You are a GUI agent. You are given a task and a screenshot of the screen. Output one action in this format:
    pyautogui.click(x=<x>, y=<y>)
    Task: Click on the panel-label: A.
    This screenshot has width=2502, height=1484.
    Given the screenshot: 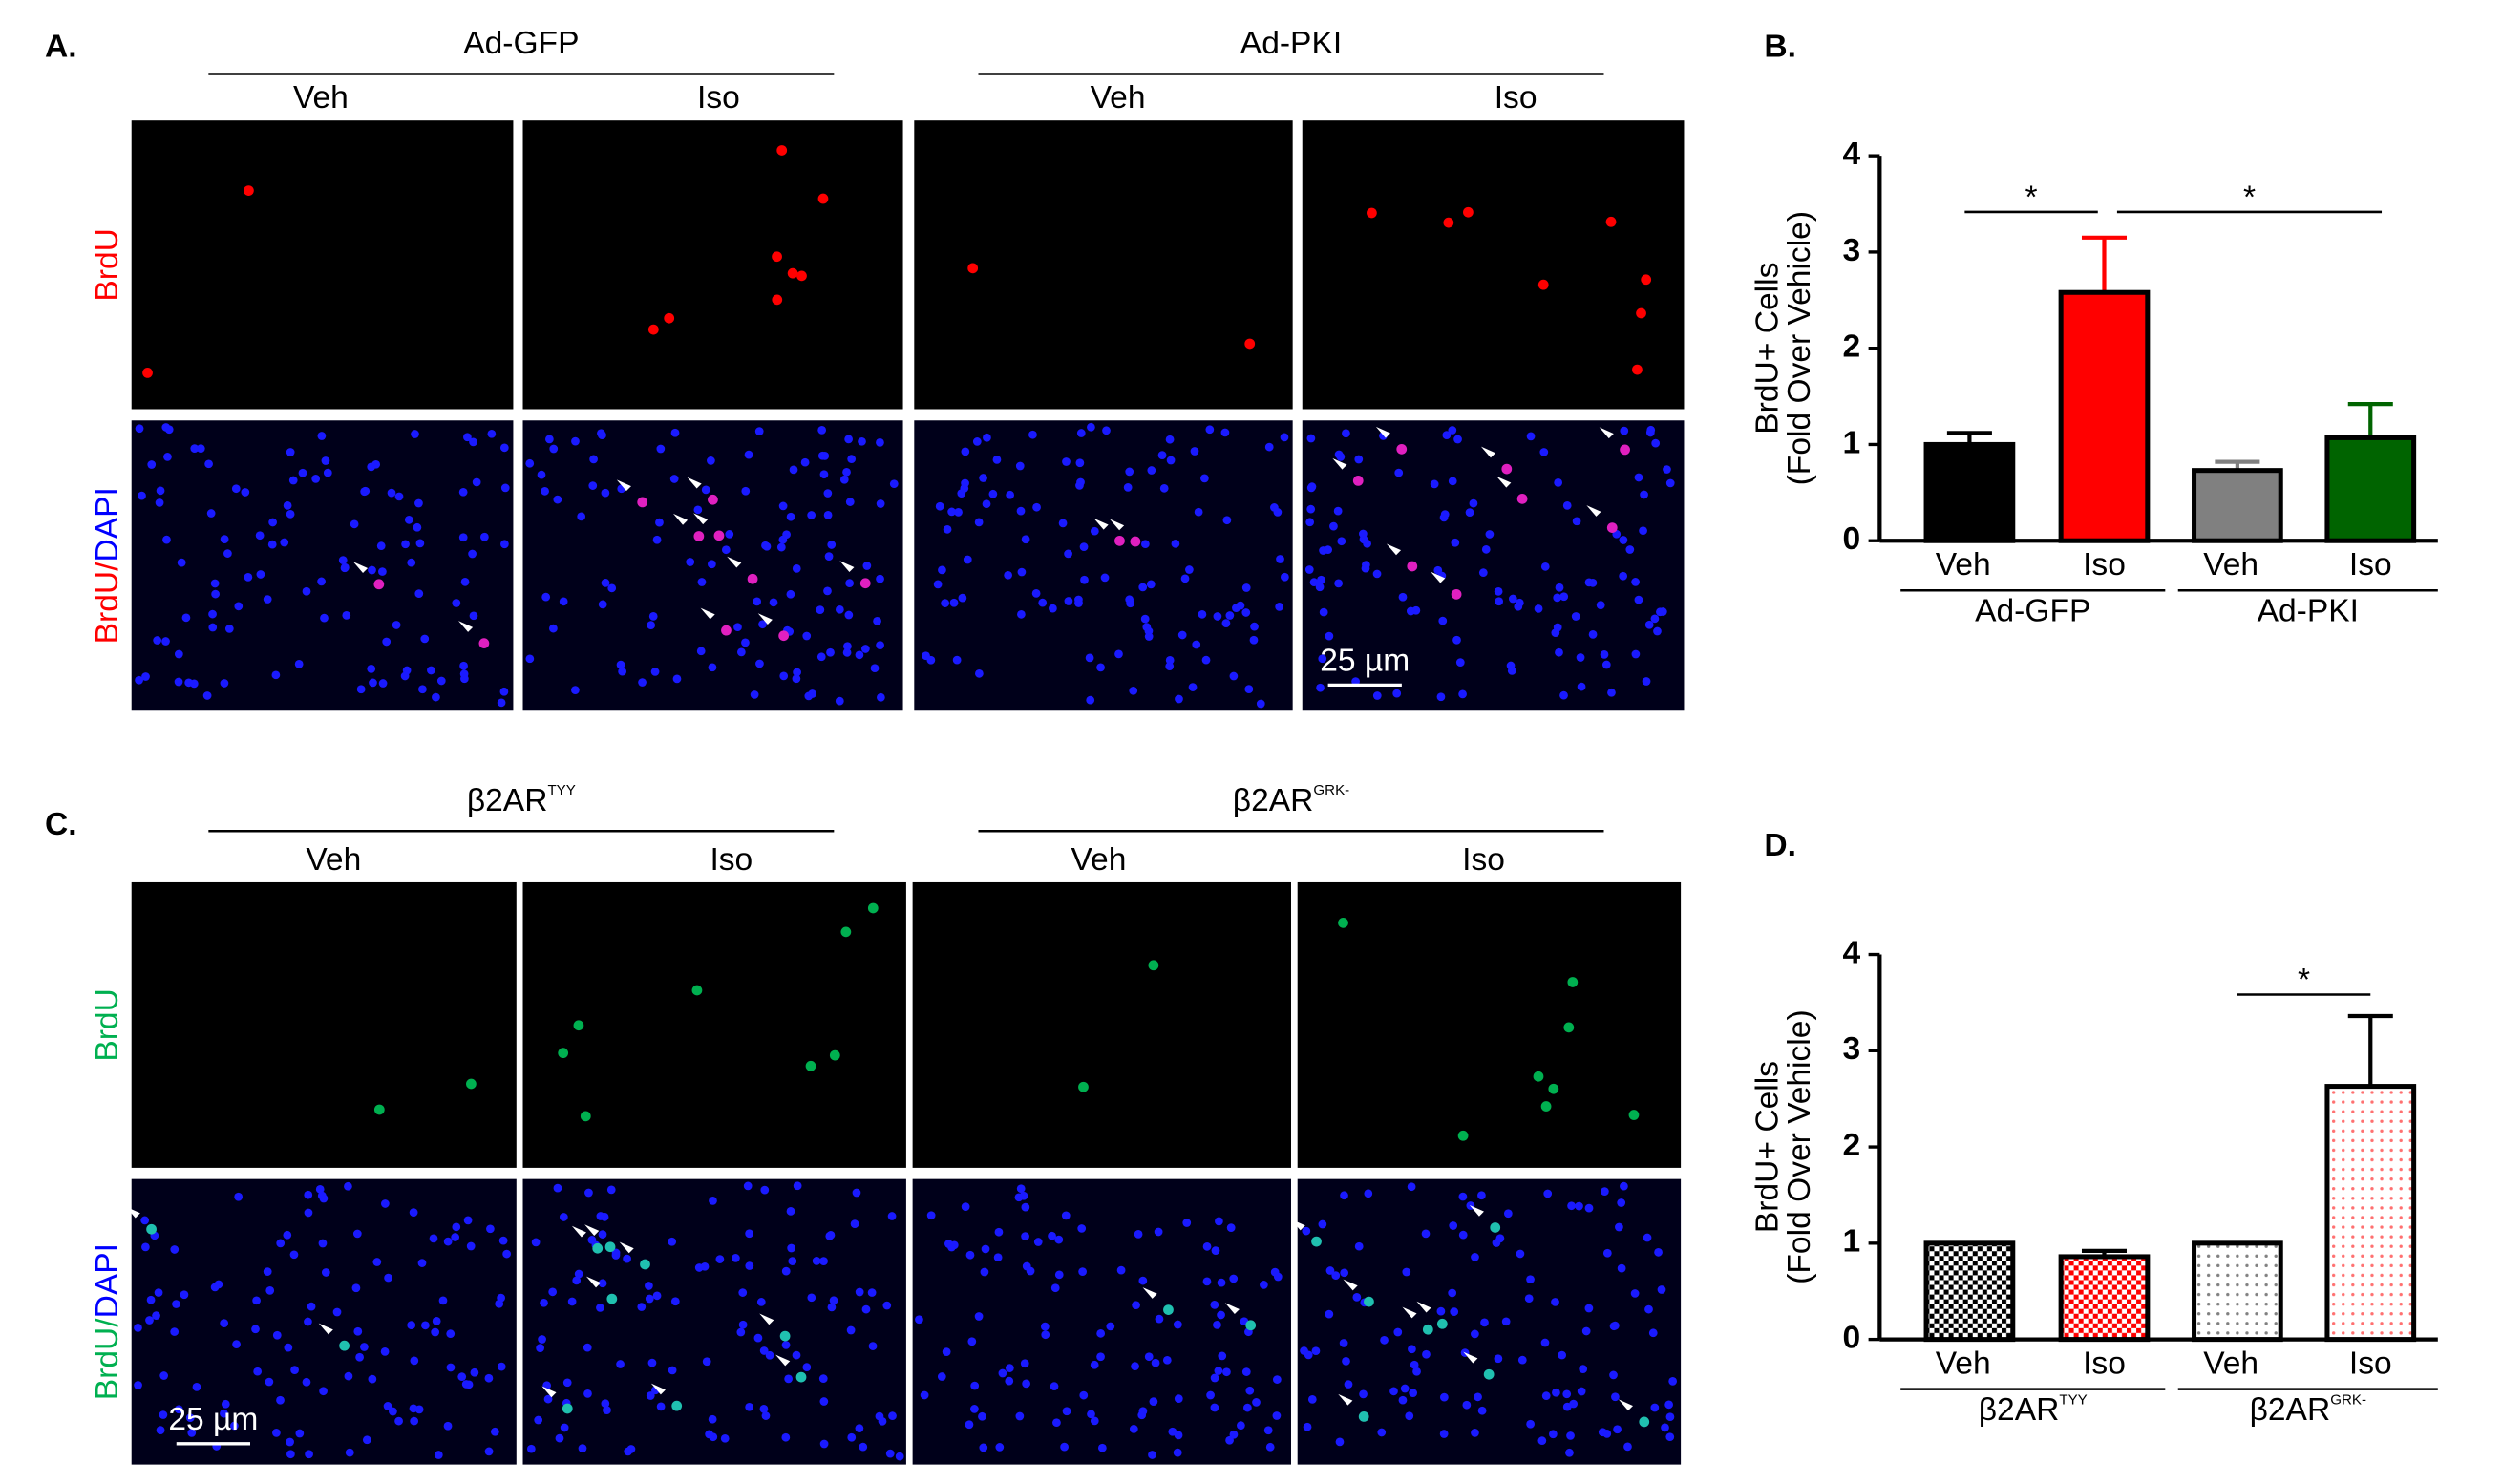 What is the action you would take?
    pyautogui.click(x=61, y=46)
    